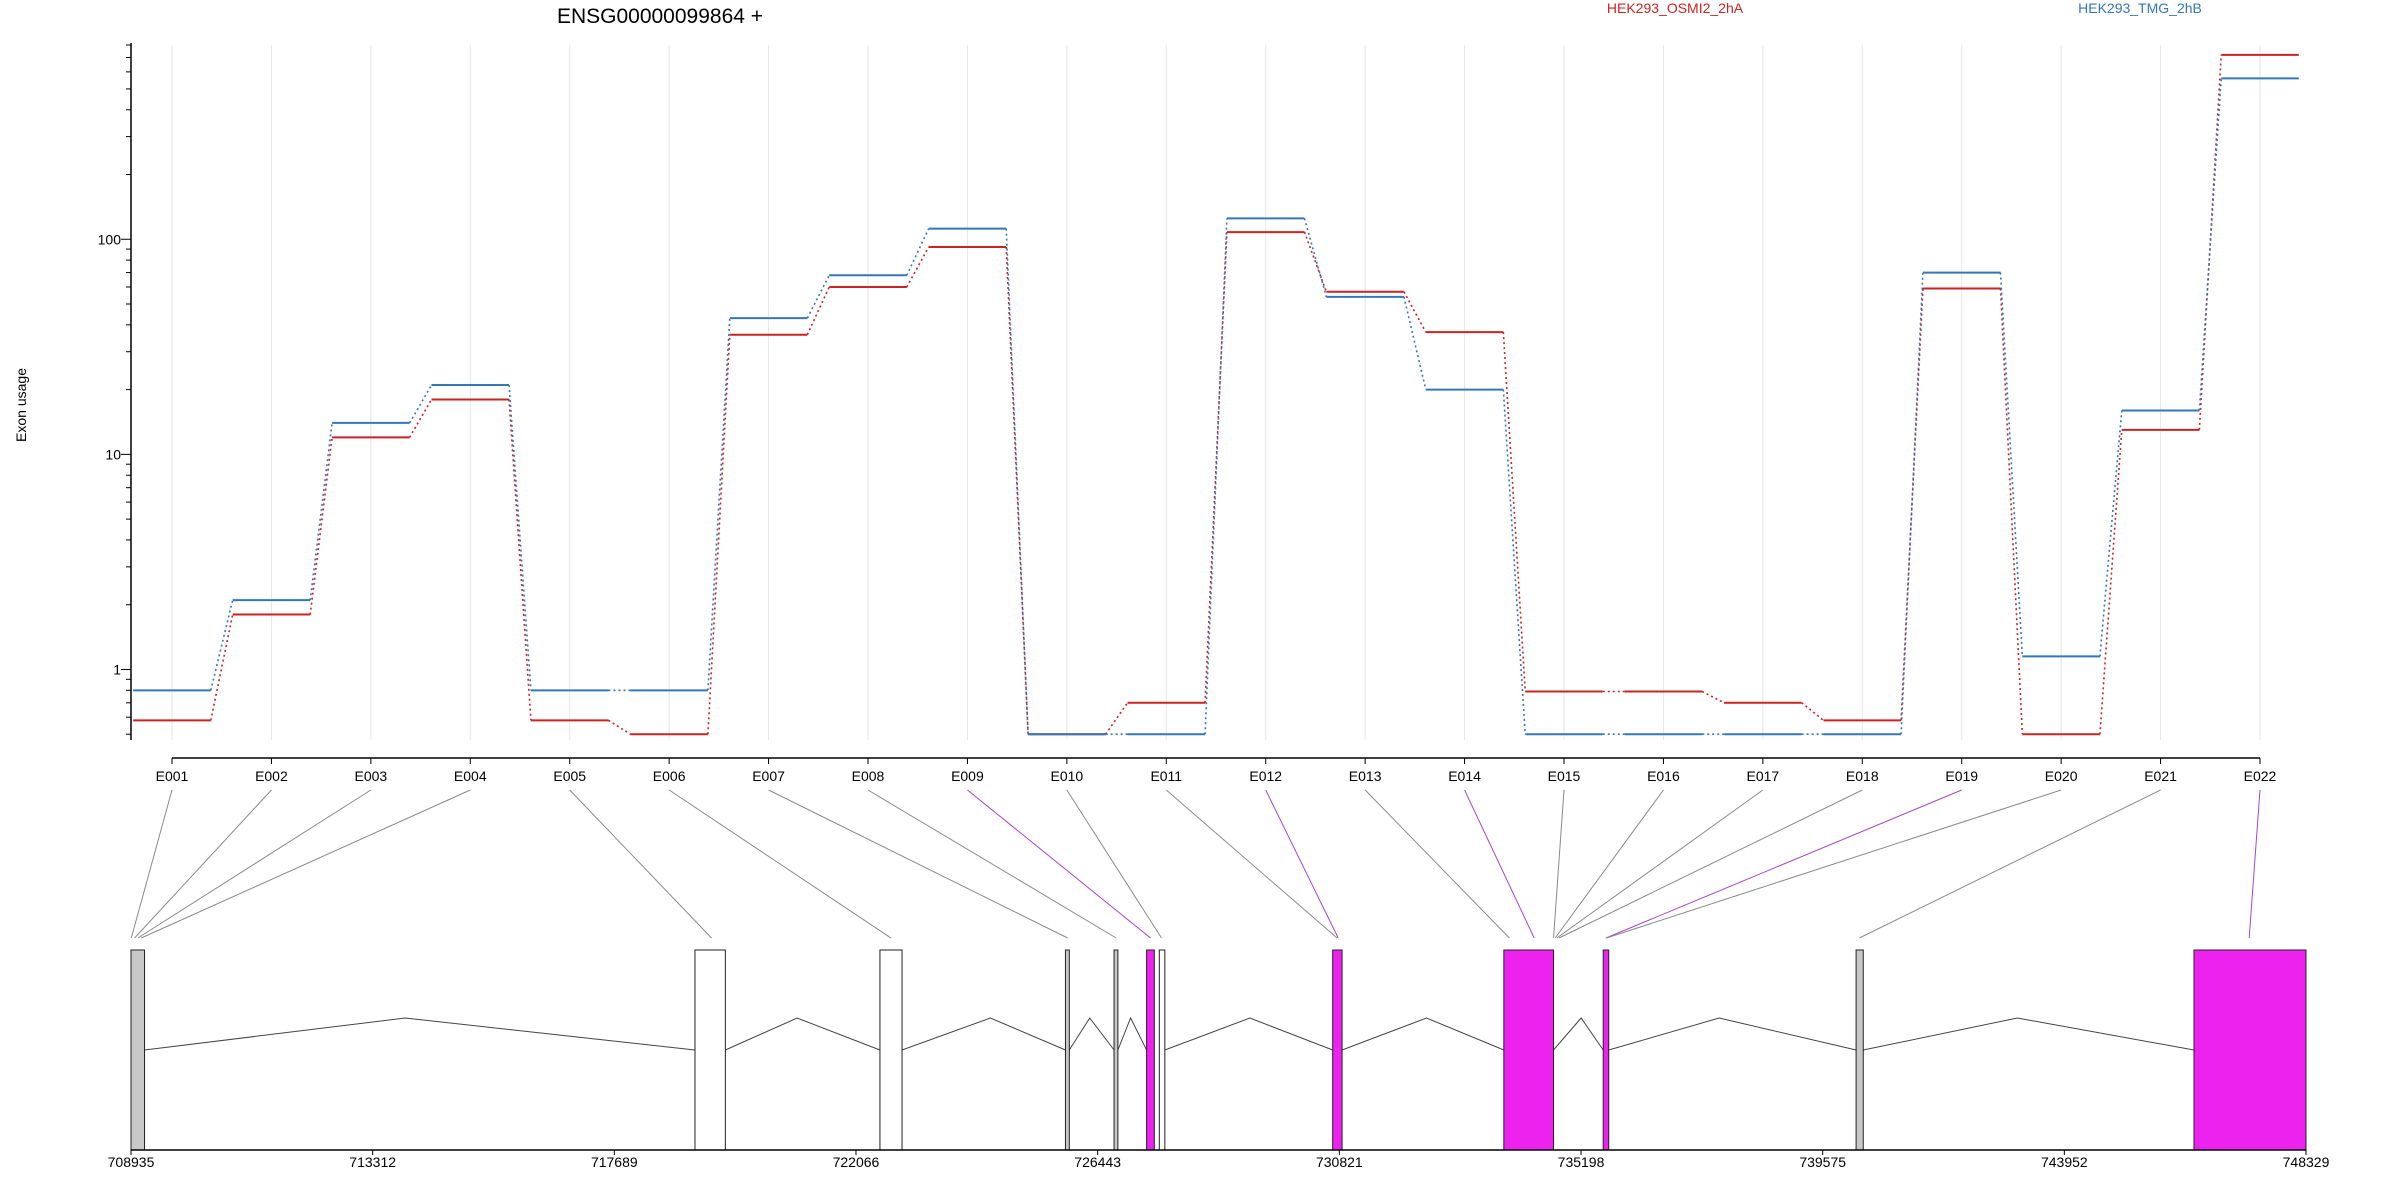 The height and width of the screenshot is (1200, 2400). What do you see at coordinates (1862, 776) in the screenshot?
I see `x-tick-label: E018` at bounding box center [1862, 776].